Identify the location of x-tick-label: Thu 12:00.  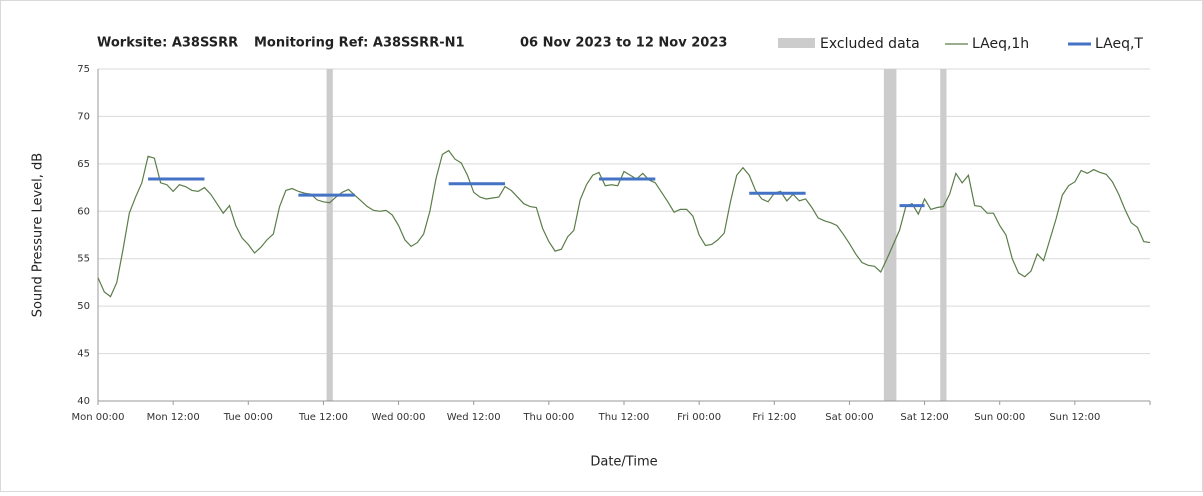
(624, 417).